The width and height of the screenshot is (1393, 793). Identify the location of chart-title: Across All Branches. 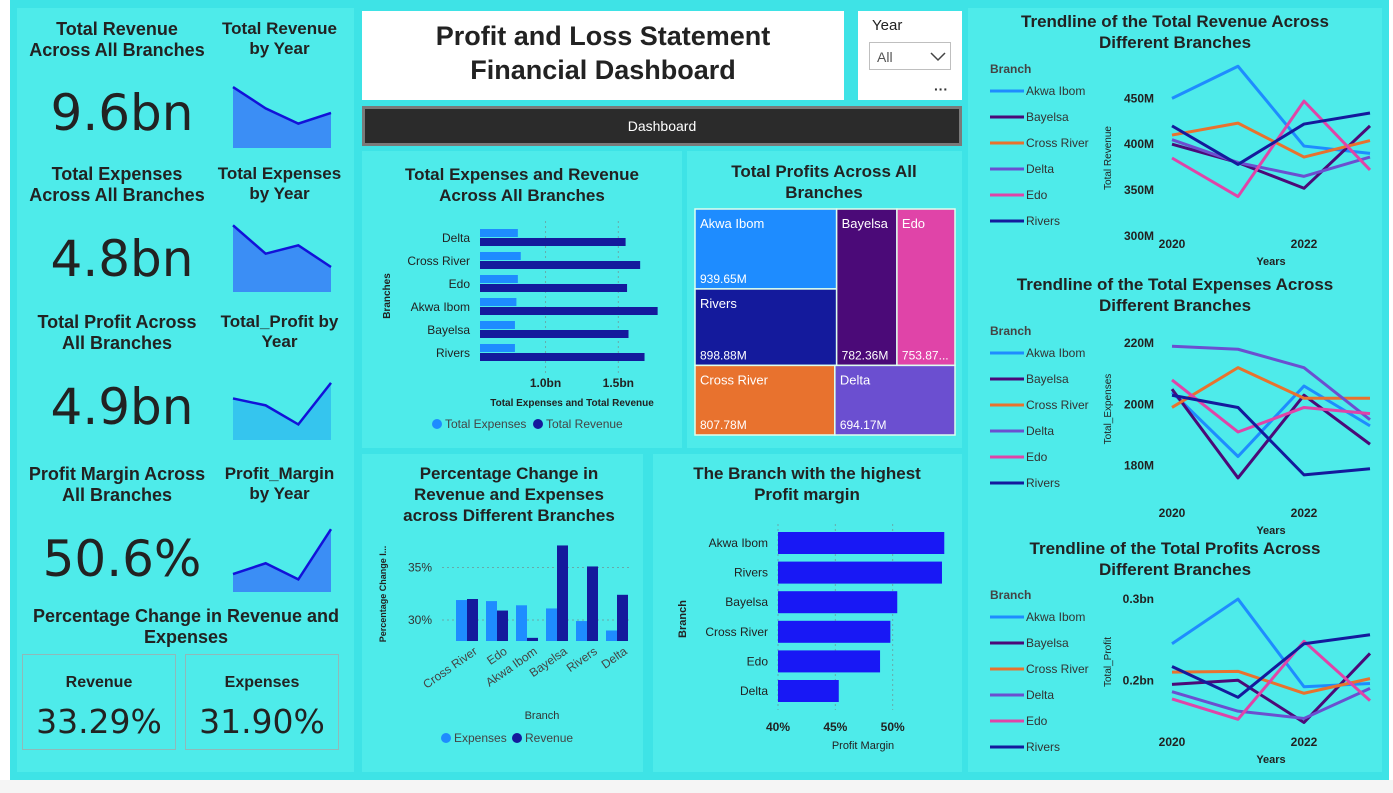
(522, 195).